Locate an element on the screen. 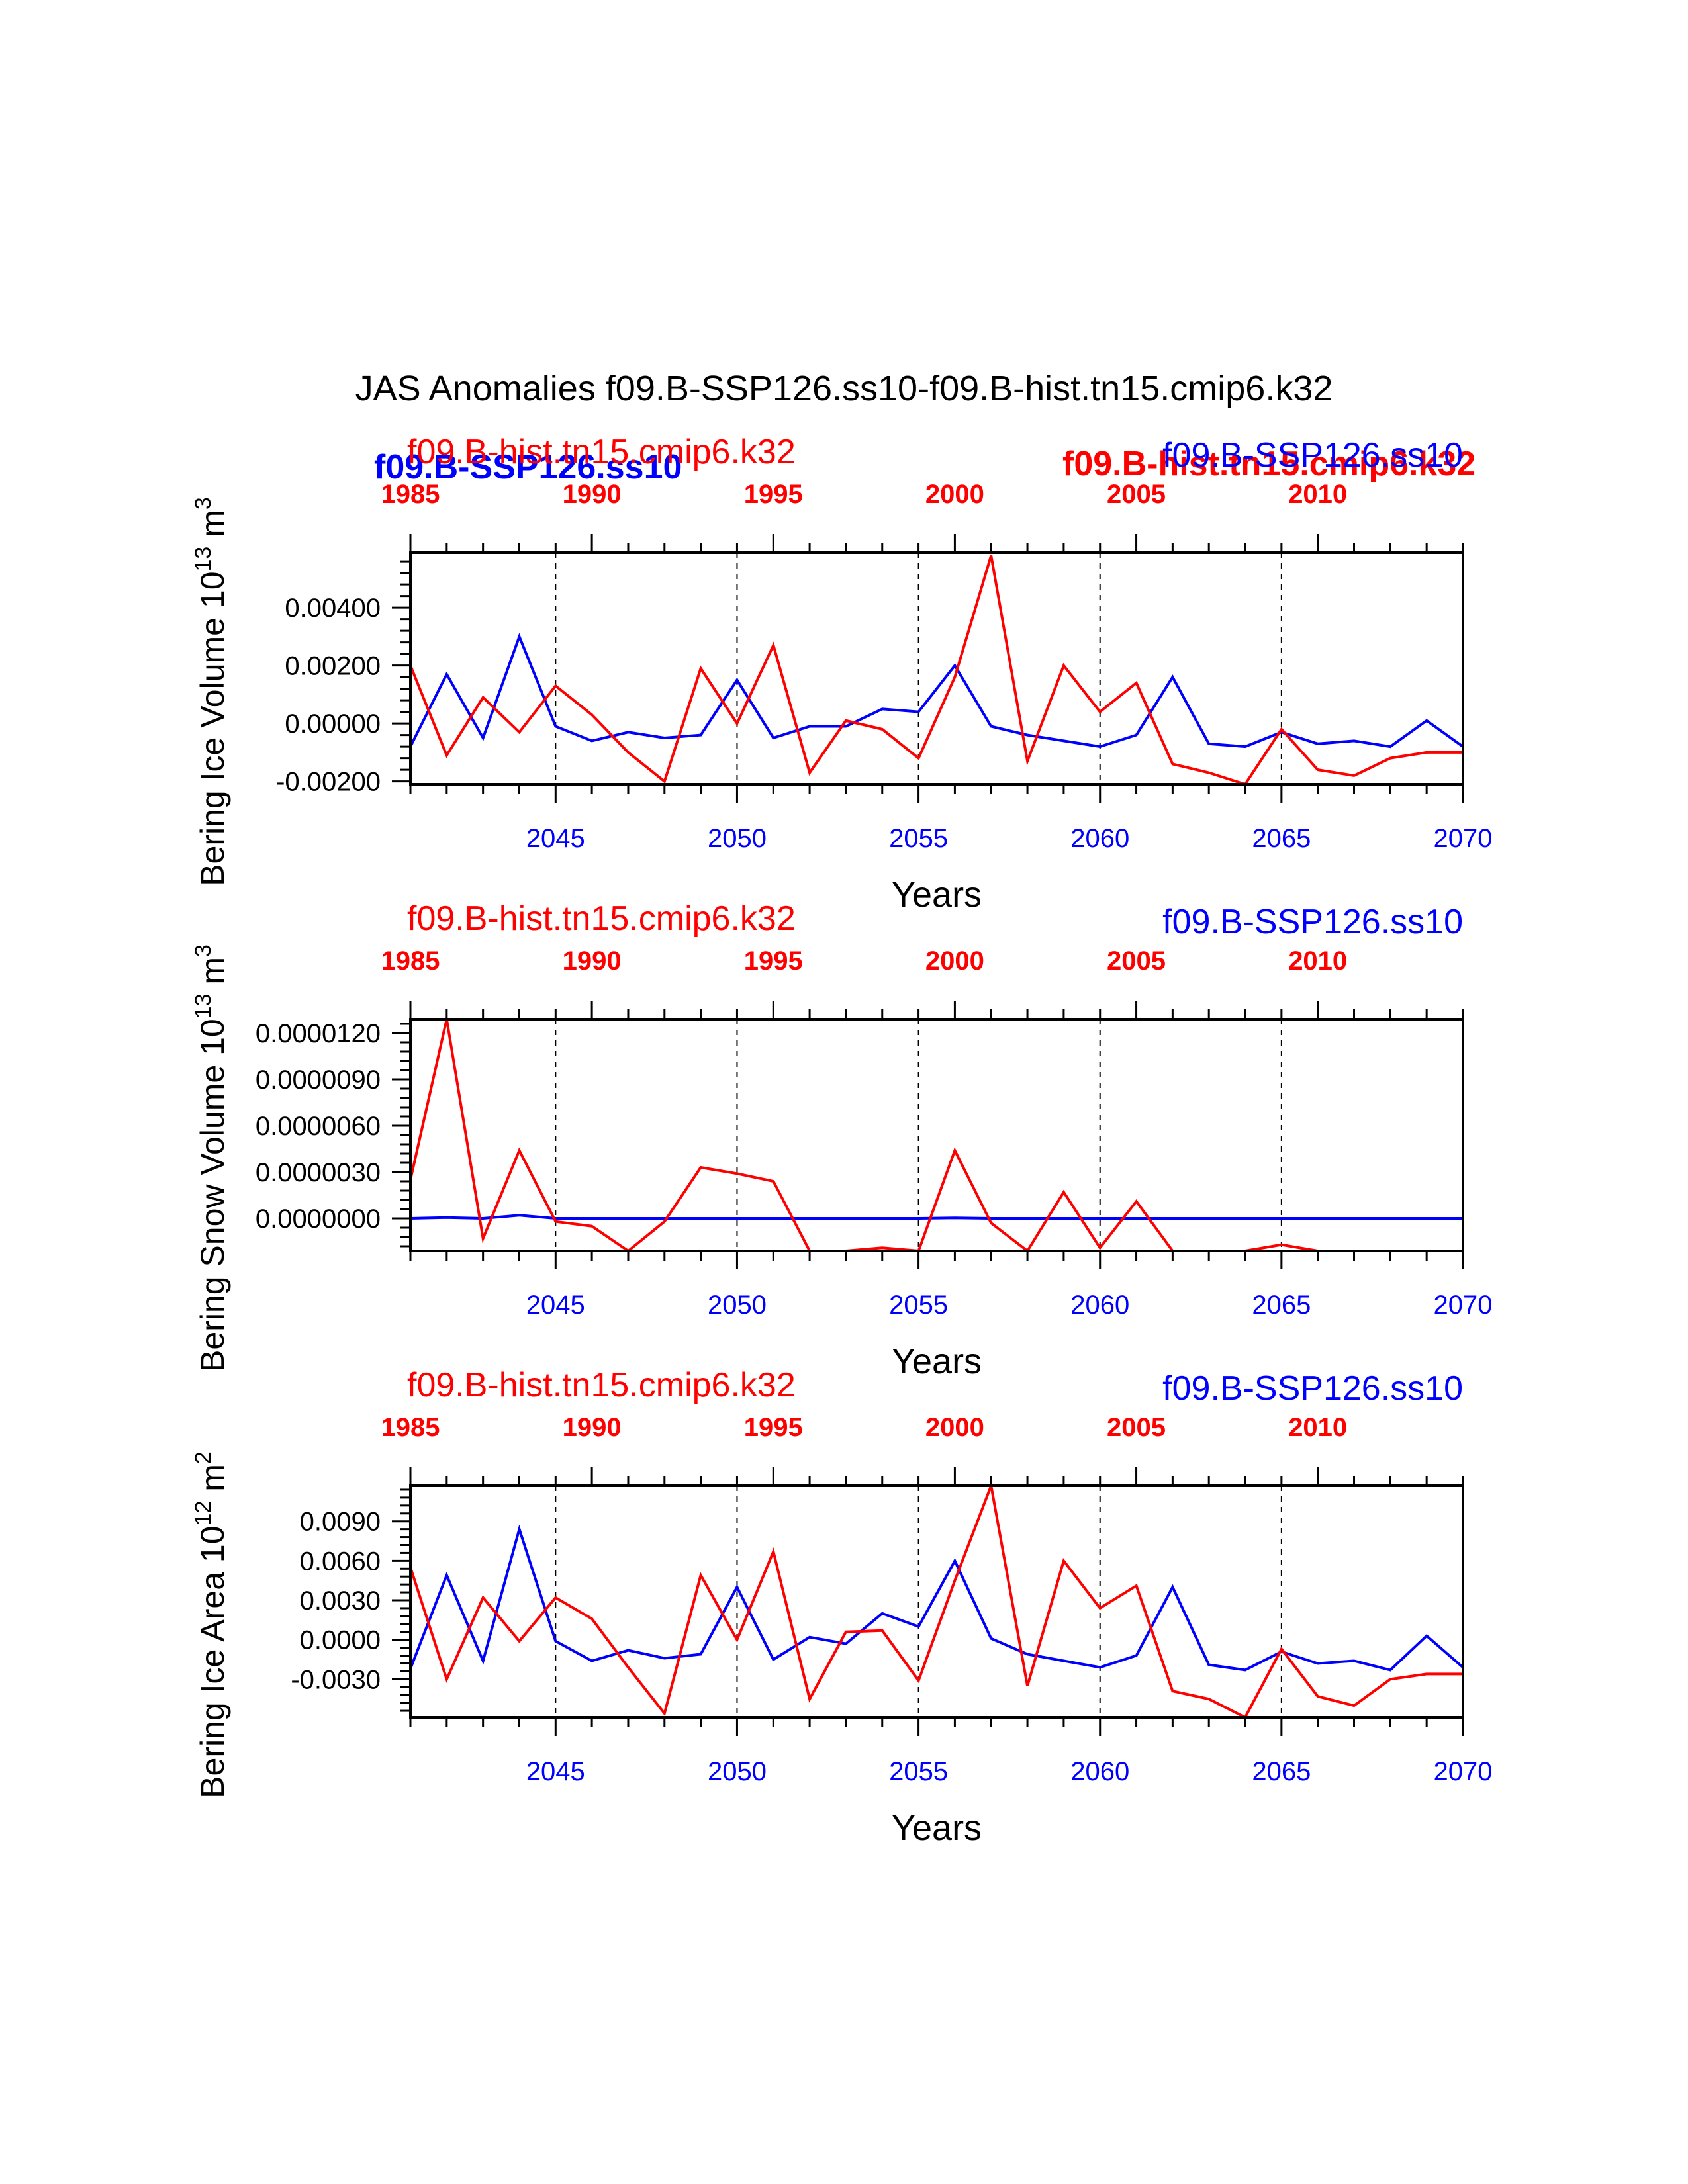 The image size is (1688, 2184). overlay-label-left: f09.B-SSP126.ss10 is located at coordinates (528, 467).